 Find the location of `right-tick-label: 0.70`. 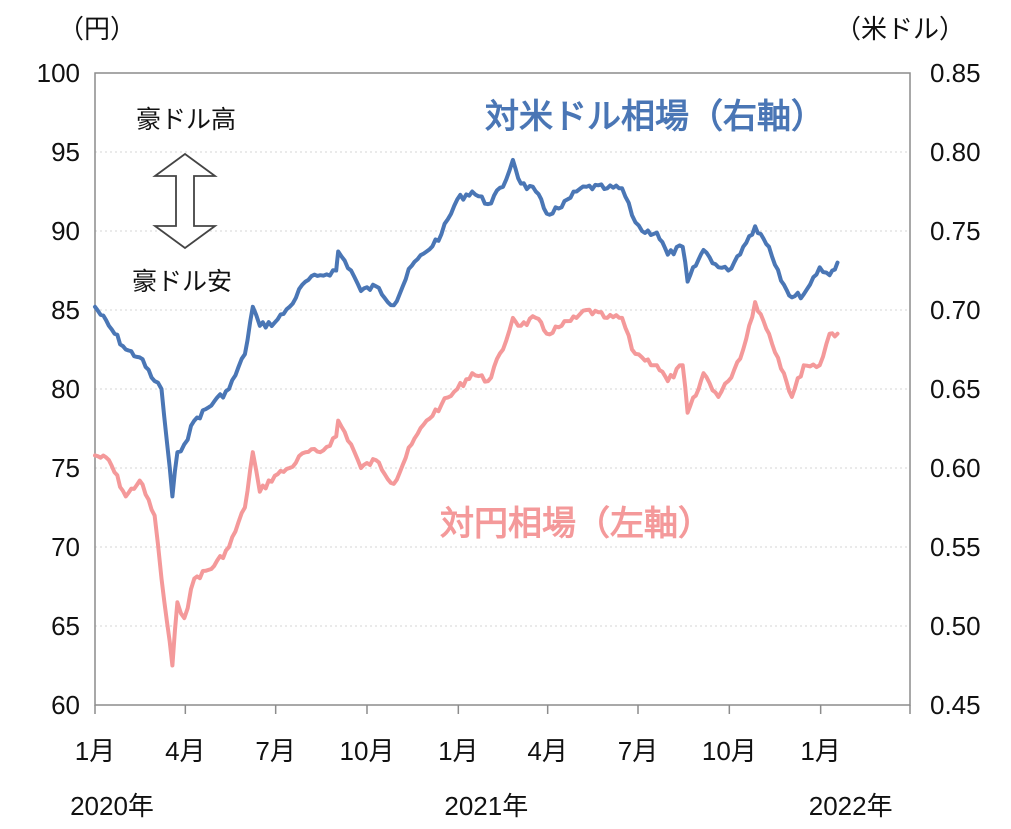

right-tick-label: 0.70 is located at coordinates (955, 310).